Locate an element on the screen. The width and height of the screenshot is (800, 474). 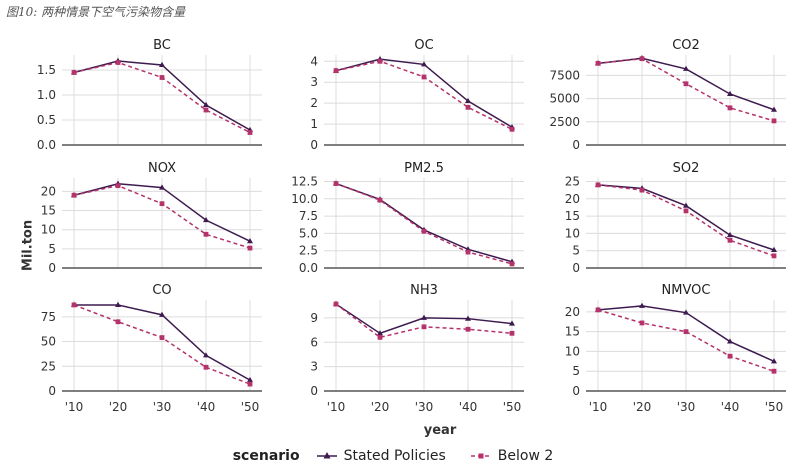
co-xtick-label-0: '10 is located at coordinates (74, 407).